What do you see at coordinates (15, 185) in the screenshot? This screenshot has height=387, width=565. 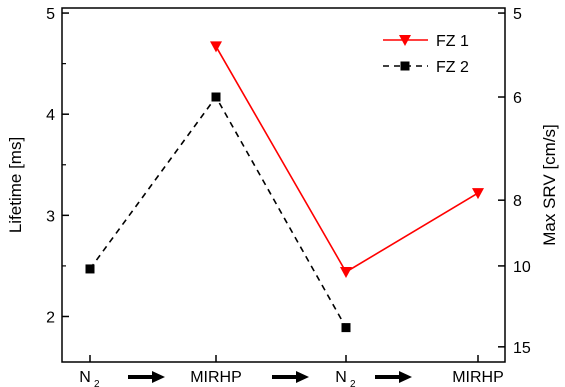 I see `y-axis-label: Lifetime [ms]` at bounding box center [15, 185].